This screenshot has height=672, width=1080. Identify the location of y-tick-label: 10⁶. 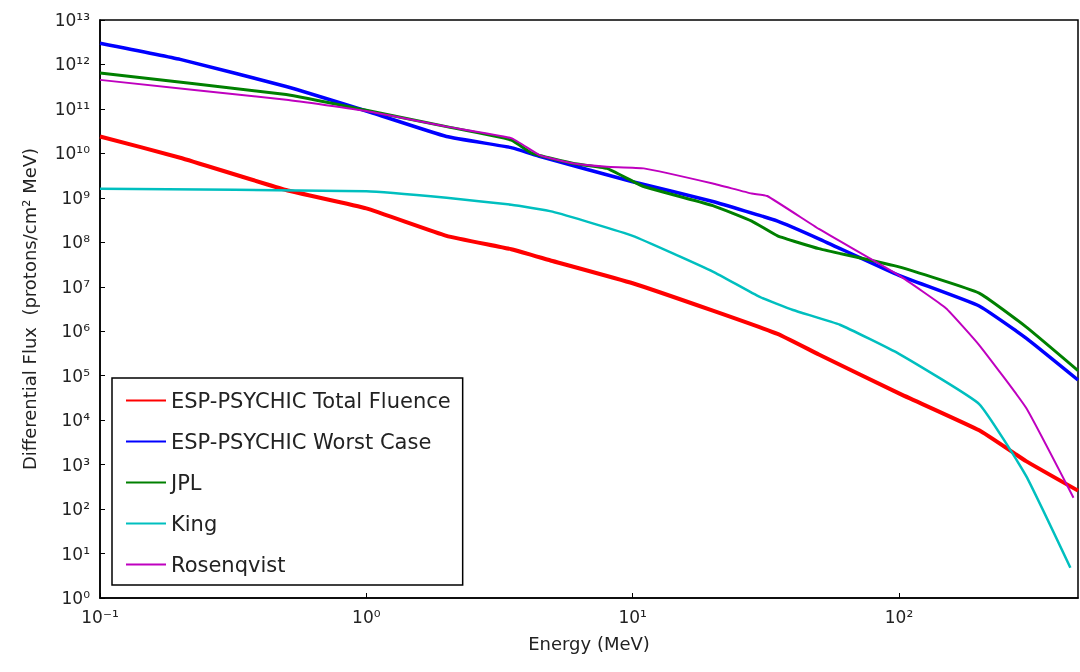
(76, 331).